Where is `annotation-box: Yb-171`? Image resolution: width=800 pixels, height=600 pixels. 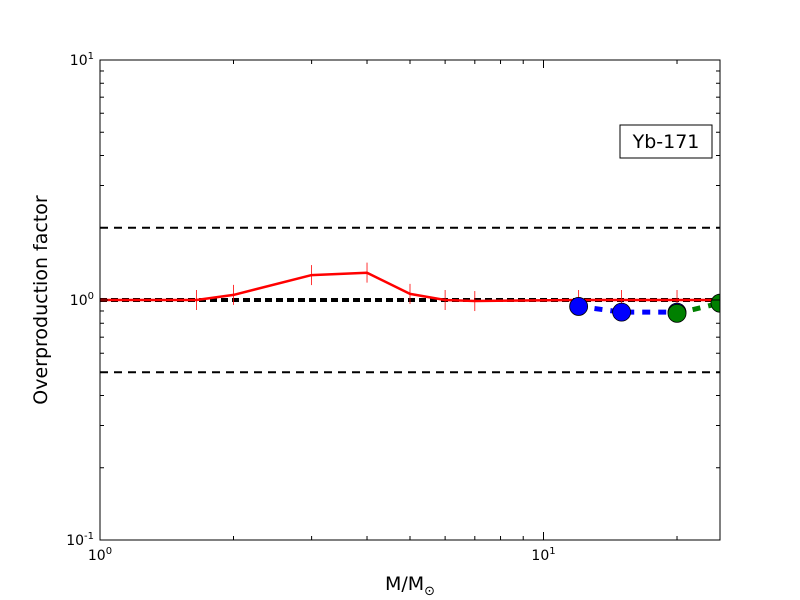
annotation-box: Yb-171 is located at coordinates (666, 141).